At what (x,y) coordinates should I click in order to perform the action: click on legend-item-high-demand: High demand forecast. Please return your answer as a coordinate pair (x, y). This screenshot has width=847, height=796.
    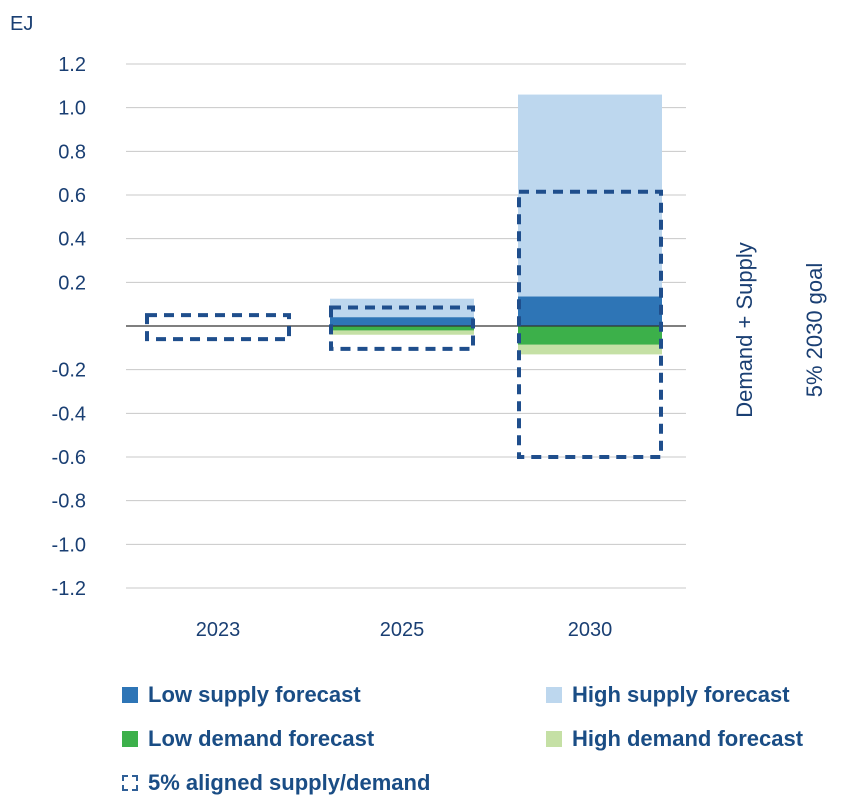
    Looking at the image, I should click on (674, 739).